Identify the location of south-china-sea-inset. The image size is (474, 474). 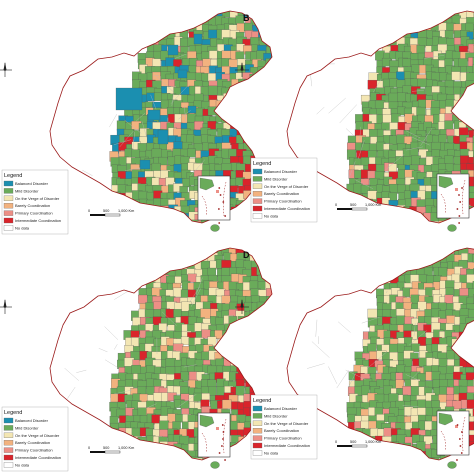
(453, 433).